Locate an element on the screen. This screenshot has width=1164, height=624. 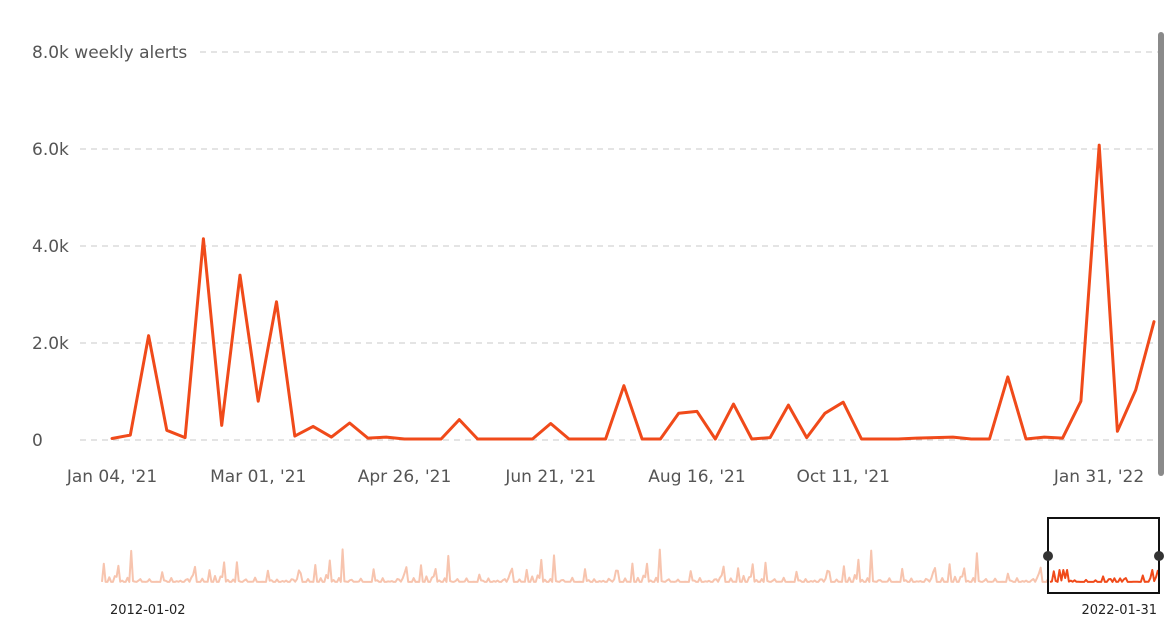
y-tick-label: 4.0k is located at coordinates (50, 247).